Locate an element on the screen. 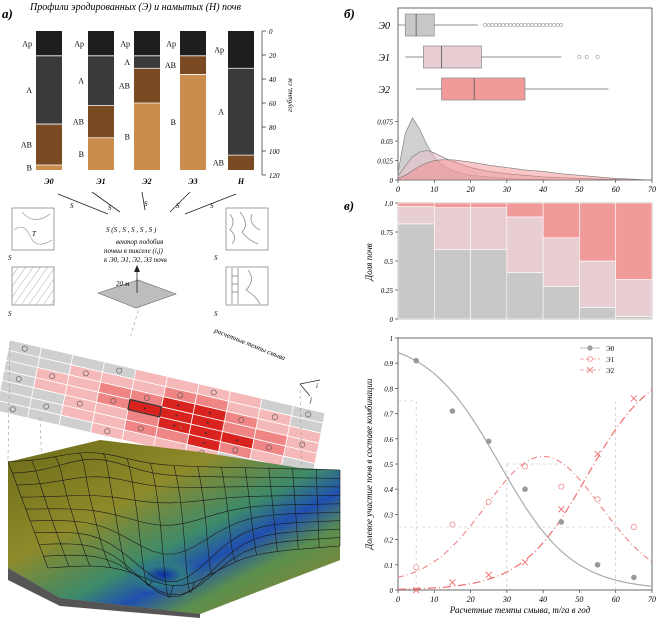 The height and width of the screenshot is (618, 656). horizon-Э2-B is located at coordinates (147, 136).